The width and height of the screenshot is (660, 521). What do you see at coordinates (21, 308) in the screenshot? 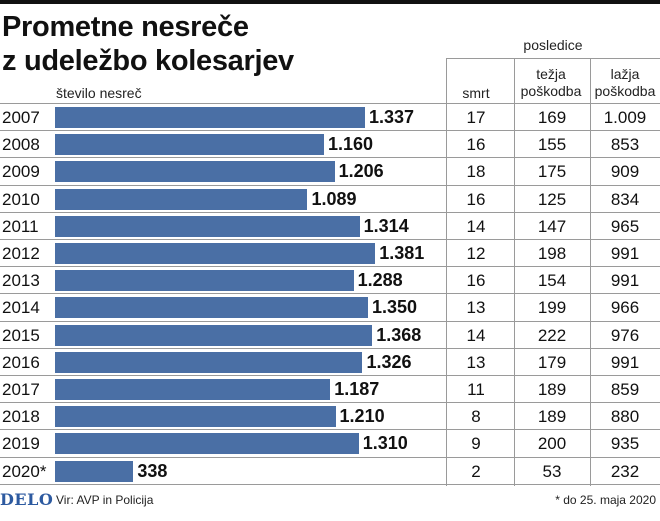
I see `year-label: 2014` at bounding box center [21, 308].